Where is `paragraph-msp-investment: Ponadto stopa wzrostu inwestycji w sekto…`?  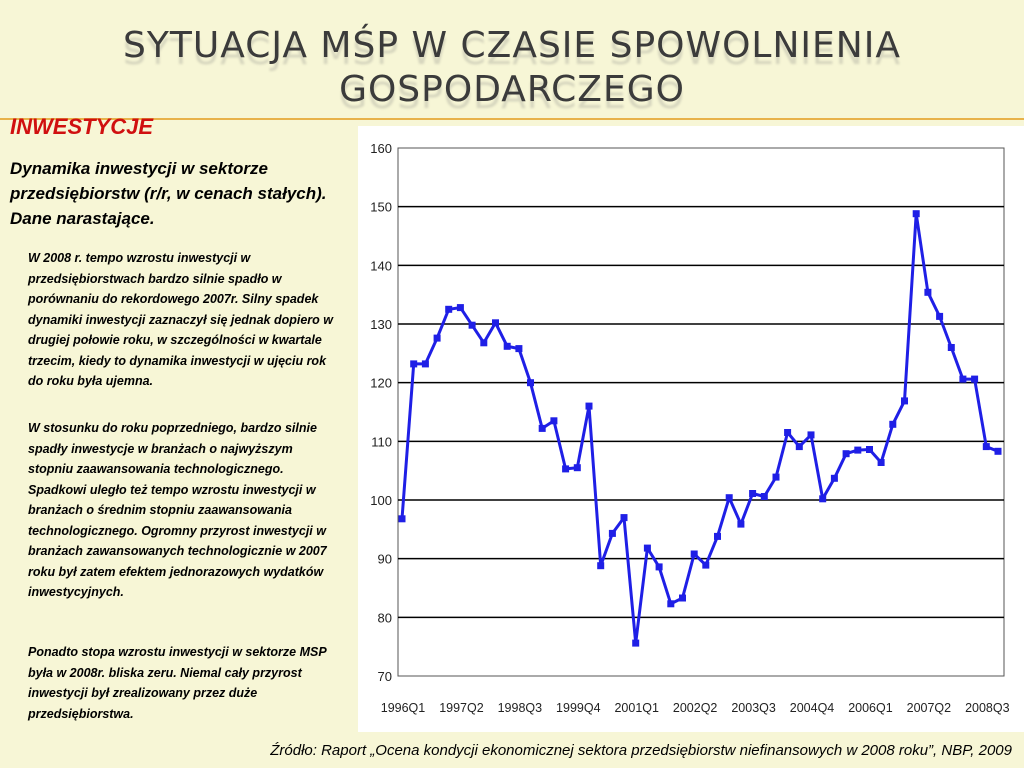
paragraph-msp-investment: Ponadto stopa wzrostu inwestycji w sekto… is located at coordinates (177, 683).